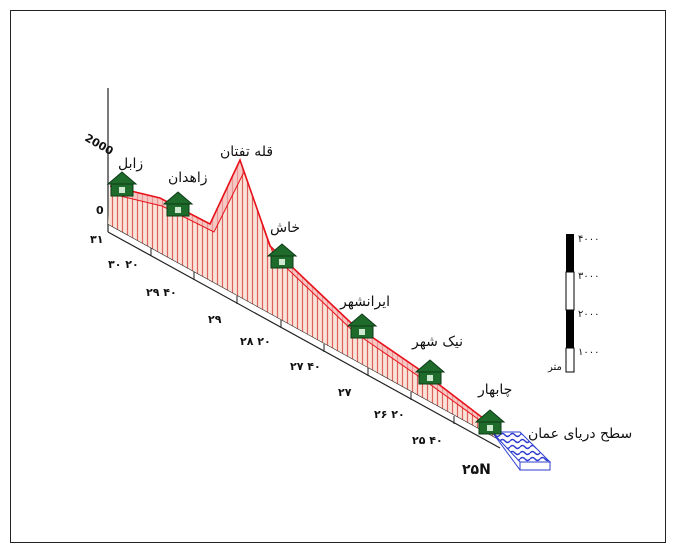 Image resolution: width=678 pixels, height=550 pixels. Describe the element at coordinates (123, 264) in the screenshot. I see `lat-tick-2: ۳۰ ۲۰` at that location.